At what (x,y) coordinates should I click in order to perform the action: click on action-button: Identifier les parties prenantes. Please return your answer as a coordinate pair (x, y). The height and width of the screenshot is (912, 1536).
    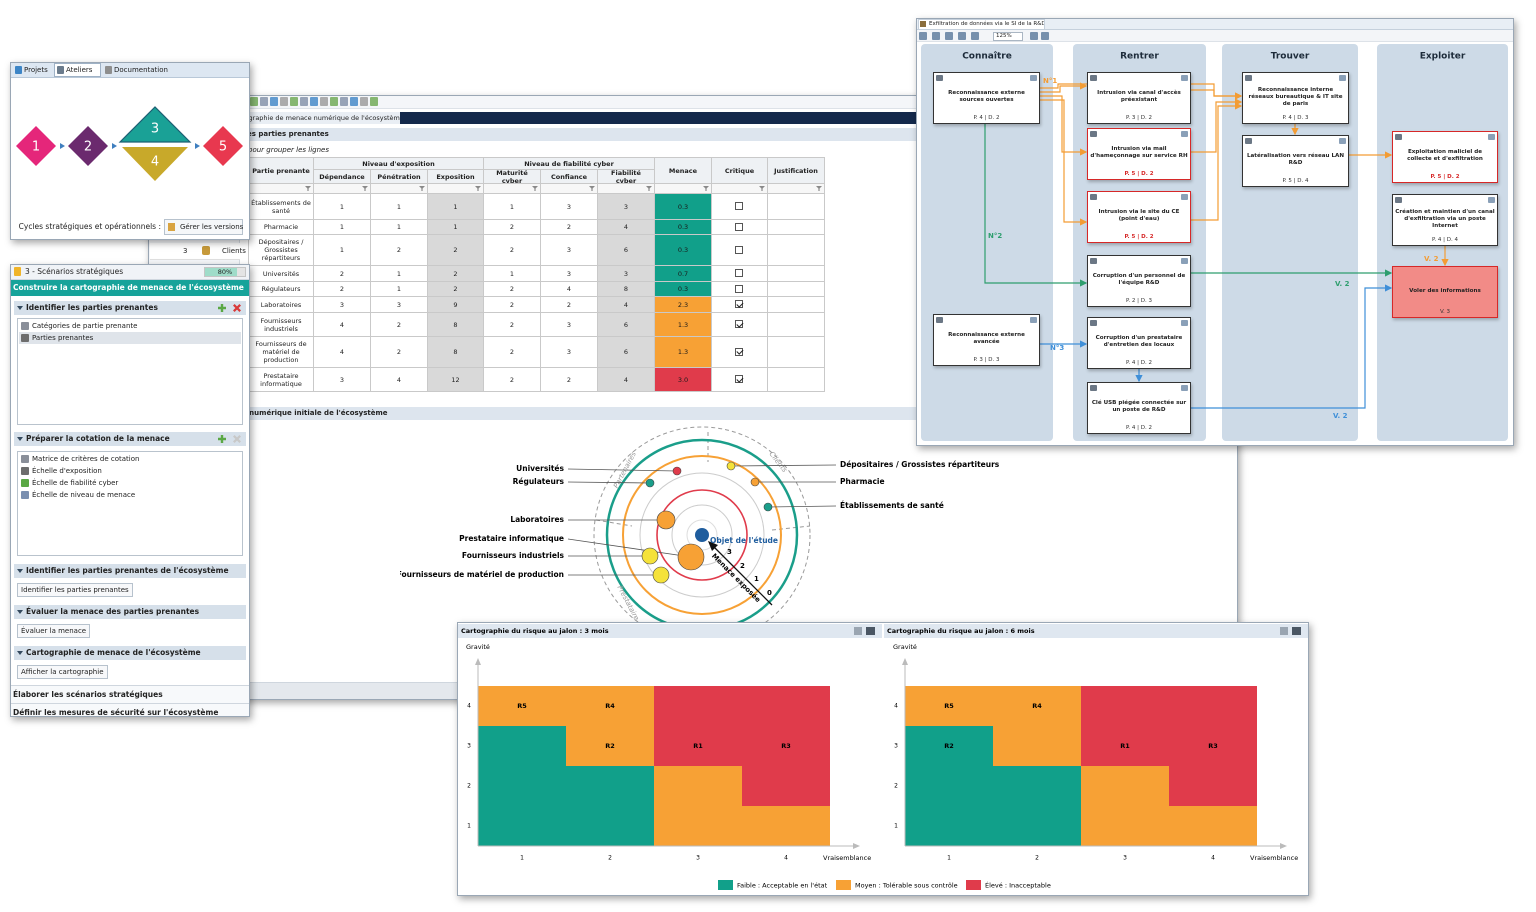
    Looking at the image, I should click on (75, 590).